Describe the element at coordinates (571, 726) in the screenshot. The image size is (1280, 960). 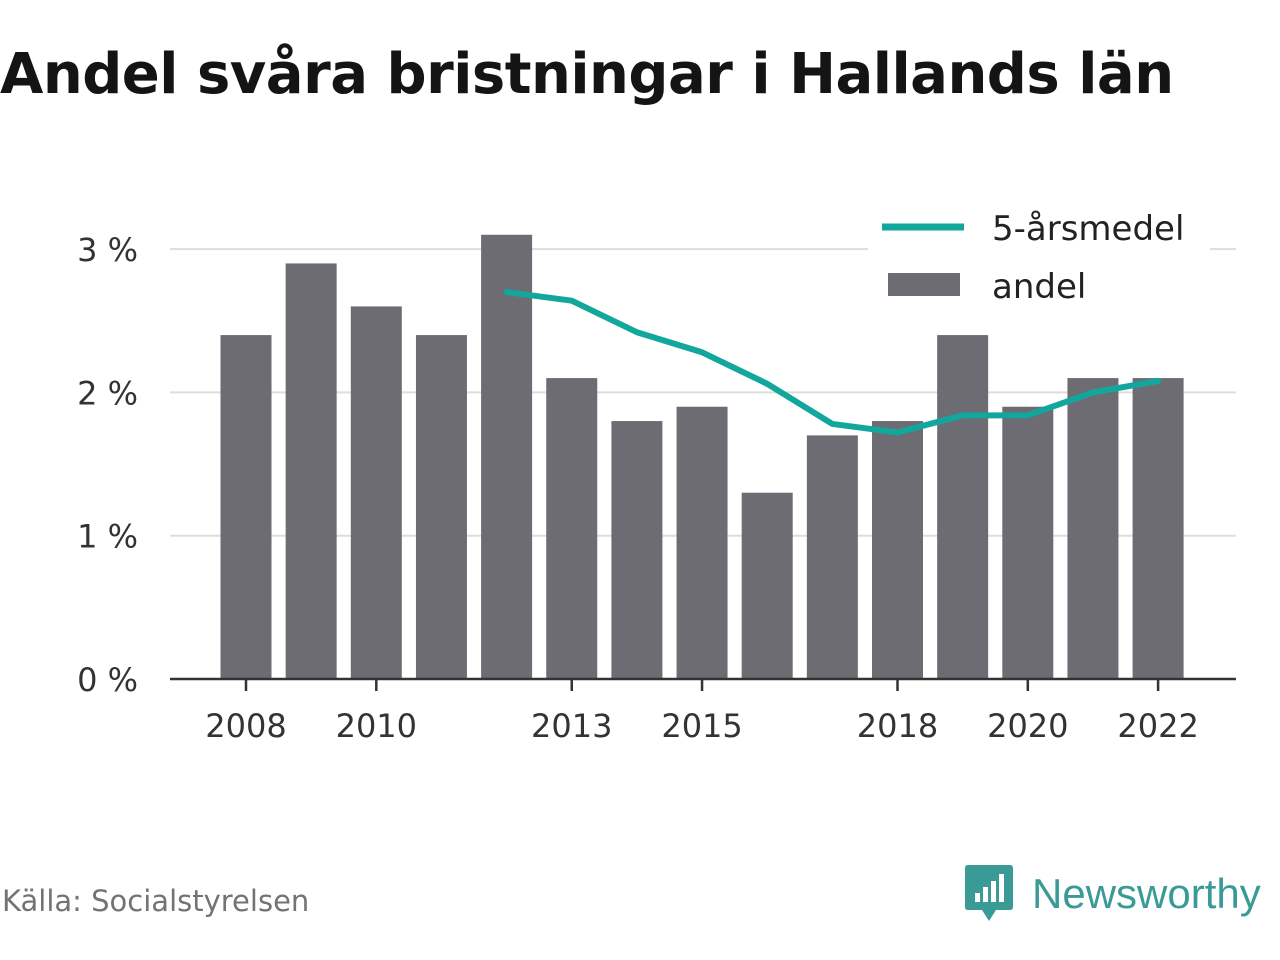
I see `x-tick-label: 2013` at that location.